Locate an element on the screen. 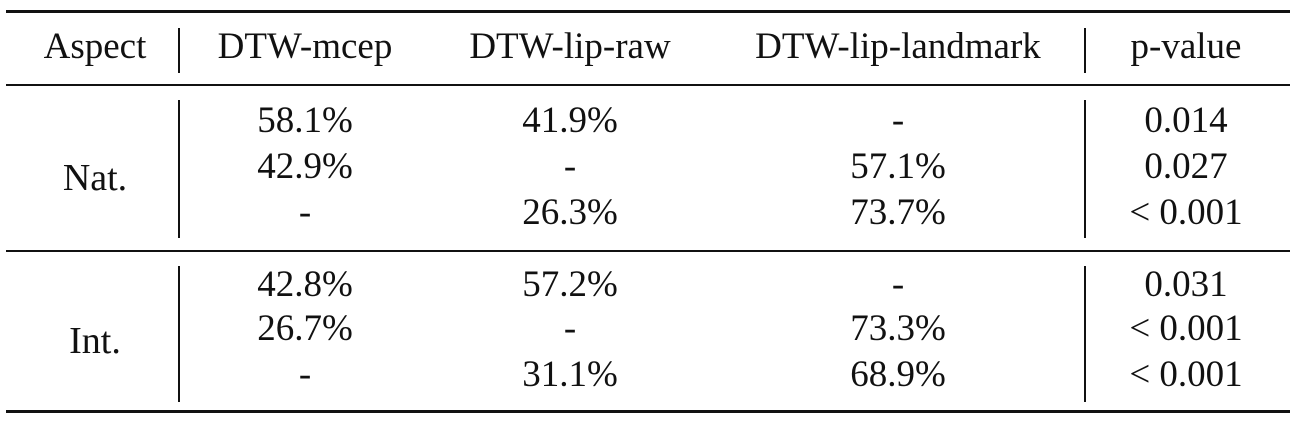  table-cell: 58.1% is located at coordinates (305, 120).